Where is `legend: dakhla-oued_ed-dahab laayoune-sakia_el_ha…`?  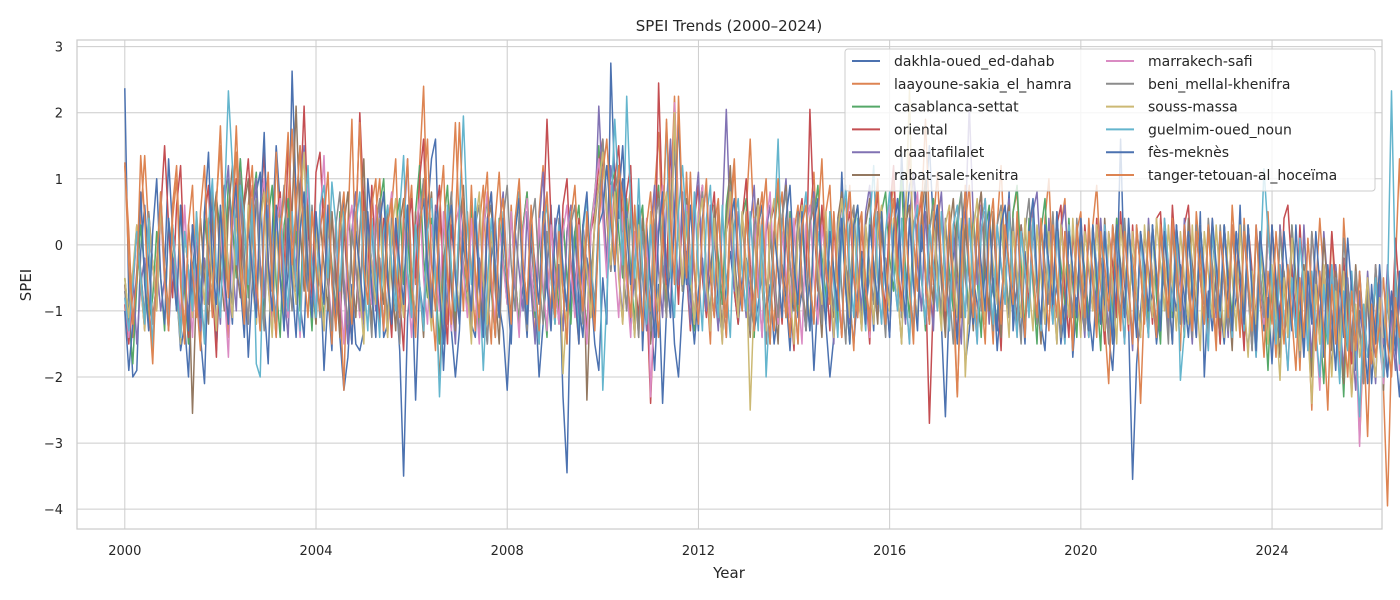 legend: dakhla-oued_ed-dahab laayoune-sakia_el_ha… is located at coordinates (1110, 120).